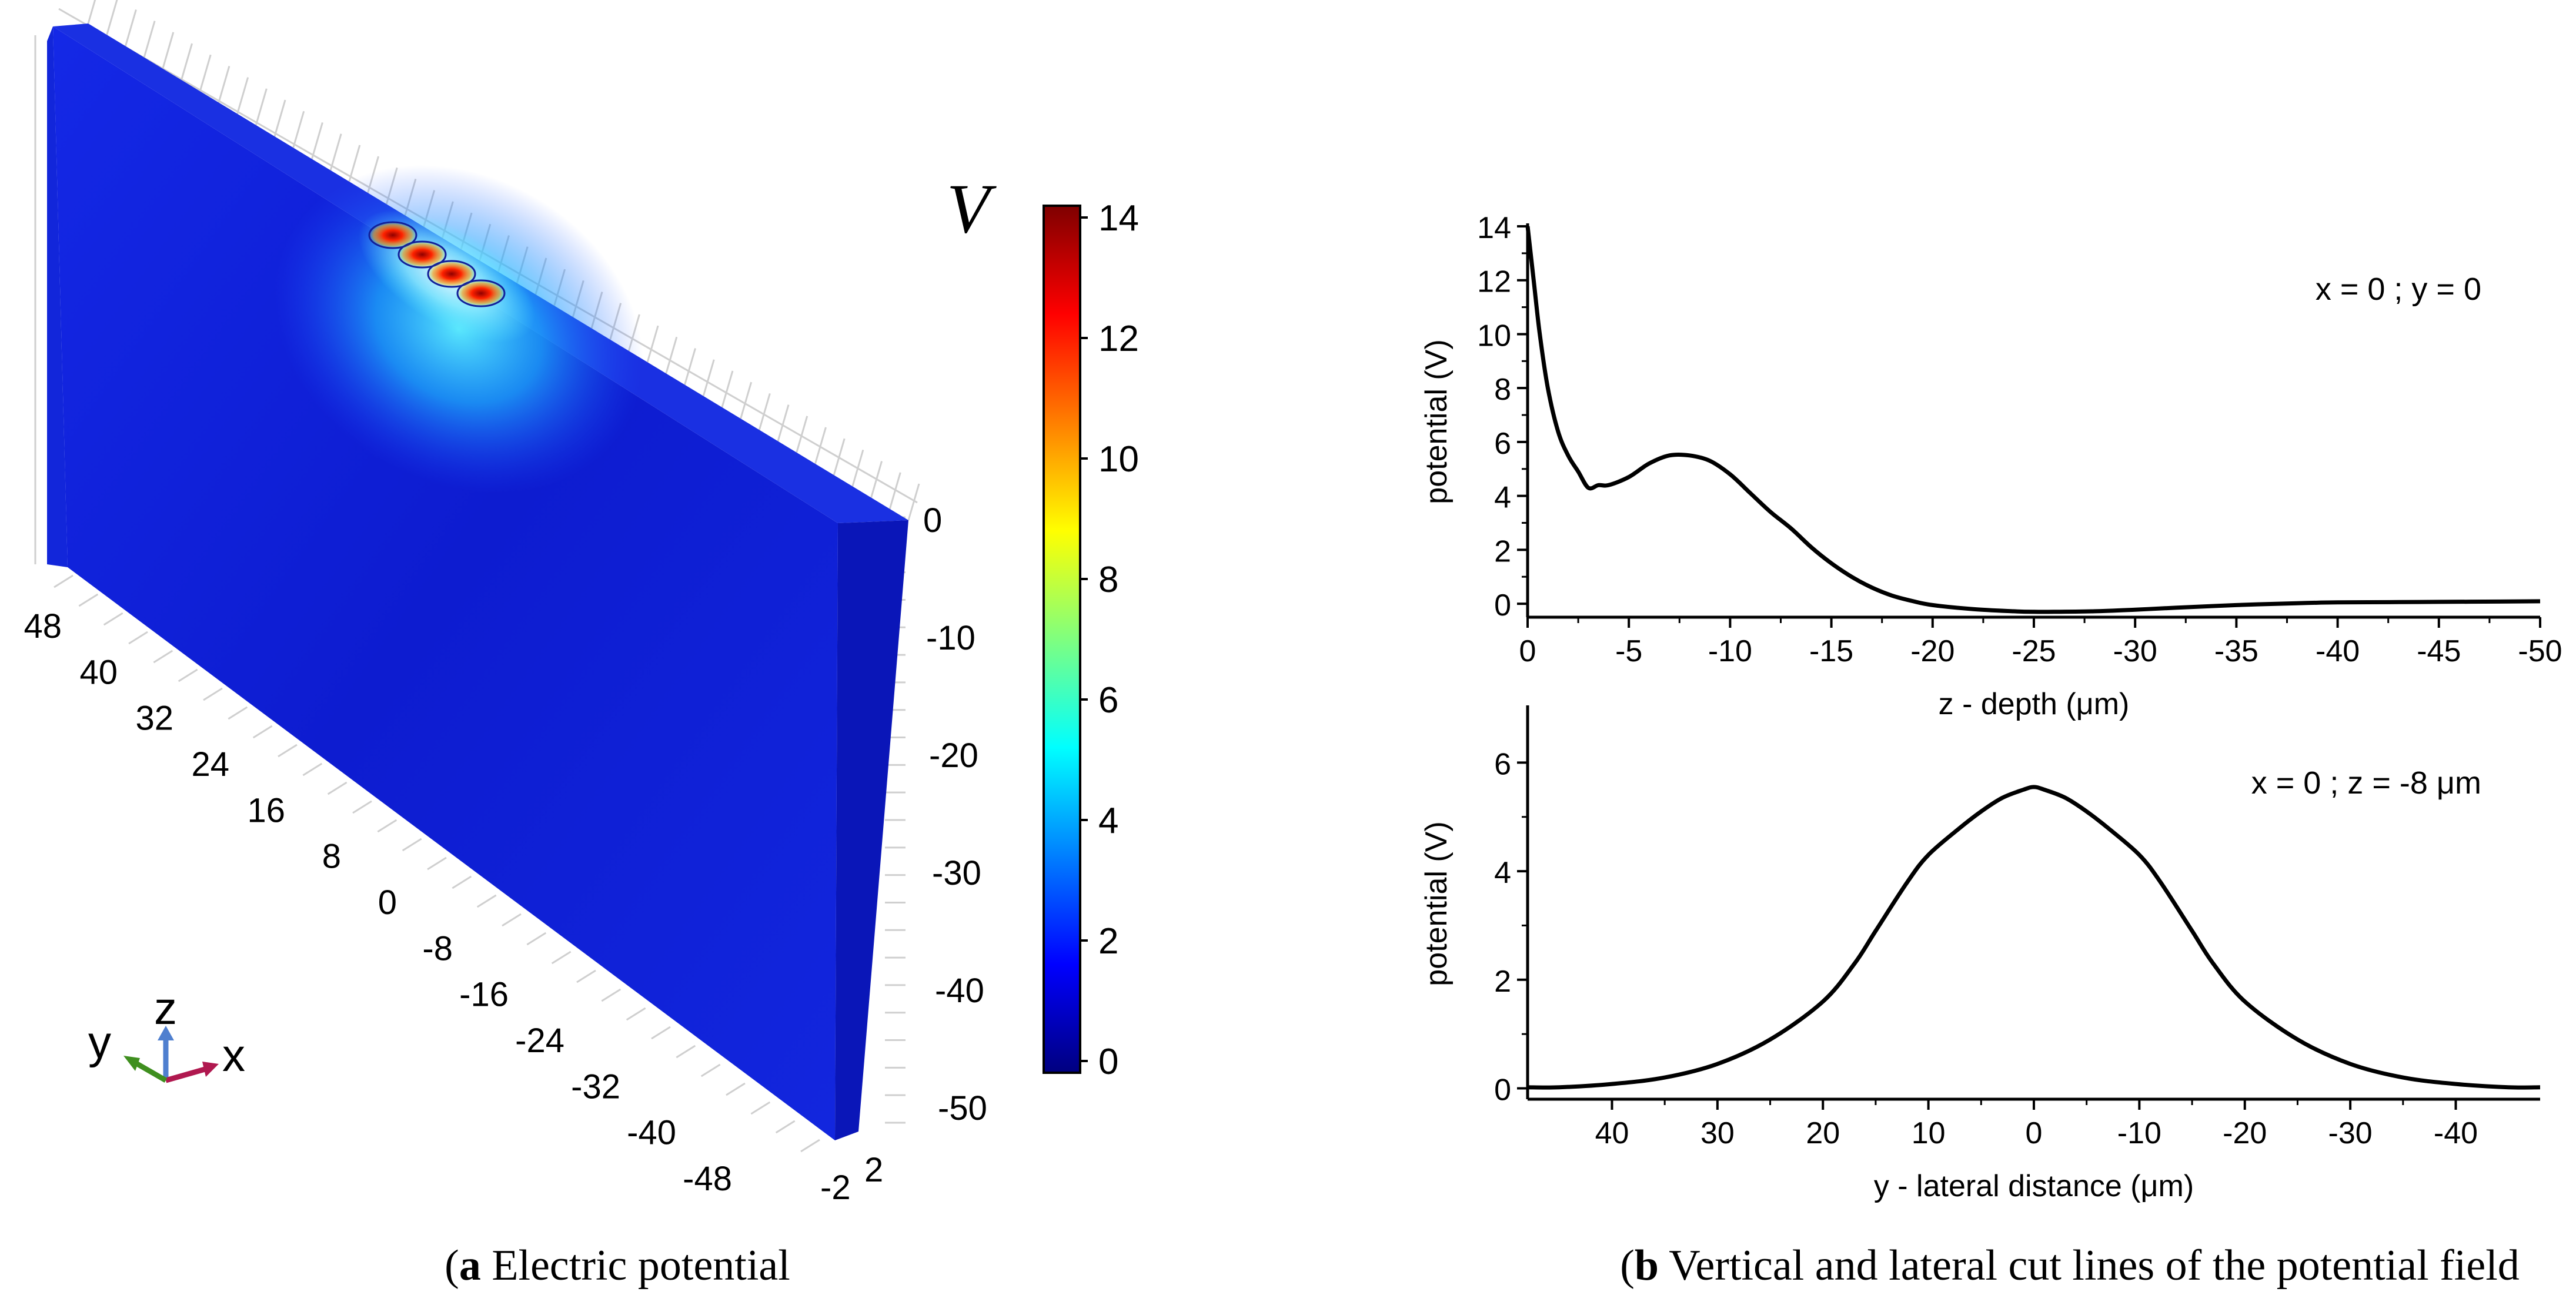 The image size is (2576, 1302). Describe the element at coordinates (1436, 903) in the screenshot. I see `y-axis-label: potential (V)` at that location.